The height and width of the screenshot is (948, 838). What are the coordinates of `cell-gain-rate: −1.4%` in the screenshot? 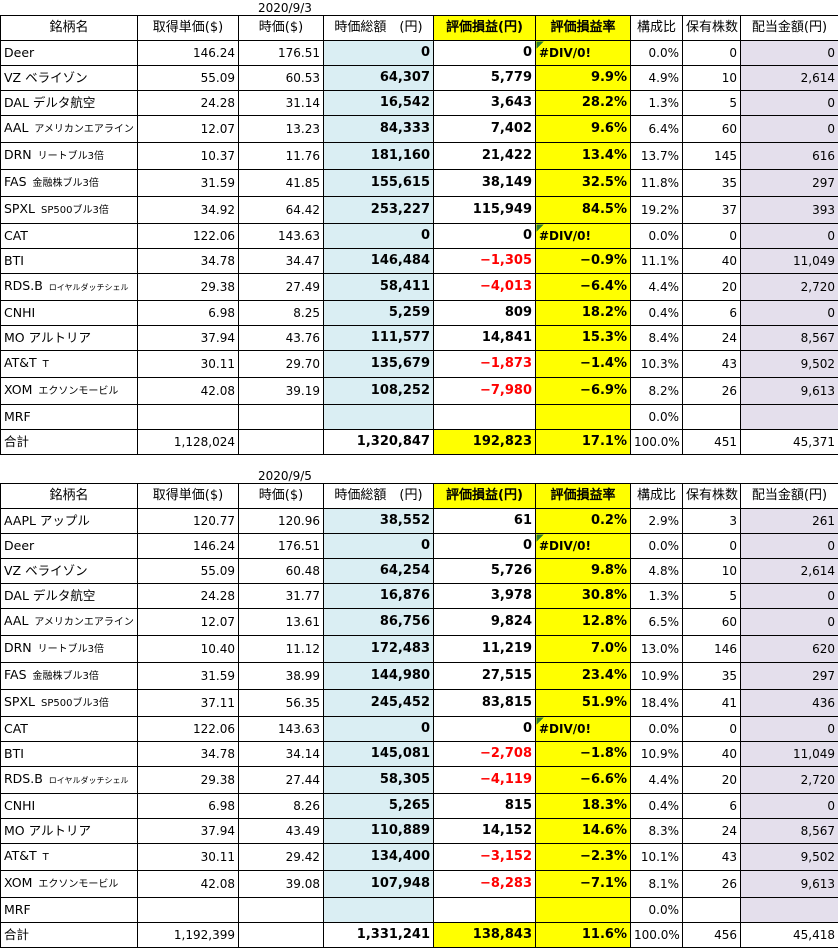 It's located at (583, 364).